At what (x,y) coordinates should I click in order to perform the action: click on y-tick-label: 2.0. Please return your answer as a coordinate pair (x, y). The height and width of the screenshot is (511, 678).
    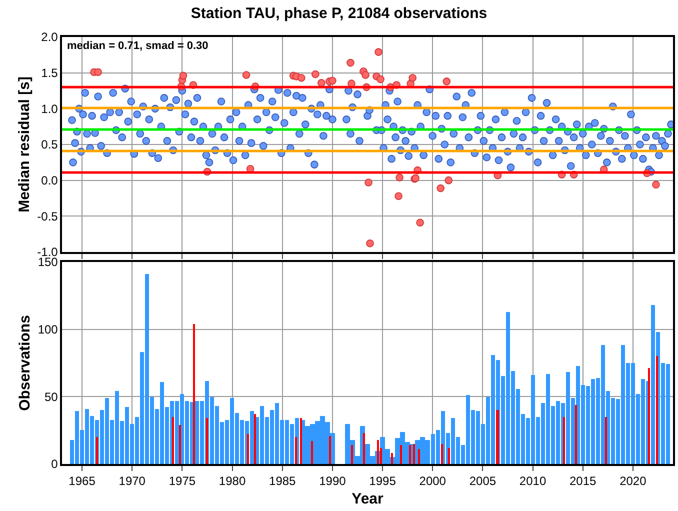
    Looking at the image, I should click on (49, 37).